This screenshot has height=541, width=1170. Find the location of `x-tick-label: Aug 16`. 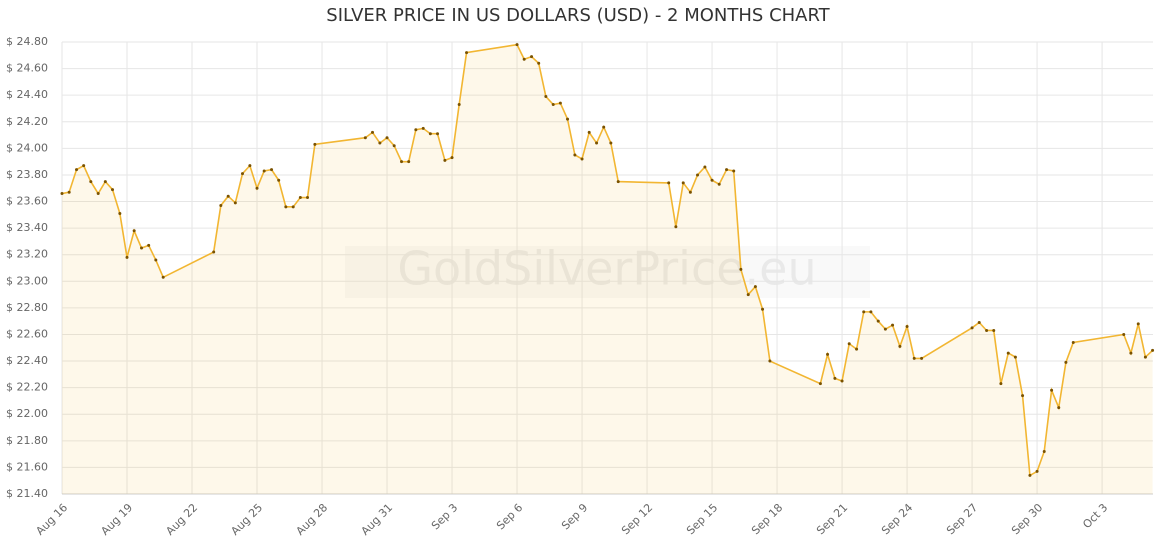

x-tick-label: Aug 16 is located at coordinates (51, 519).